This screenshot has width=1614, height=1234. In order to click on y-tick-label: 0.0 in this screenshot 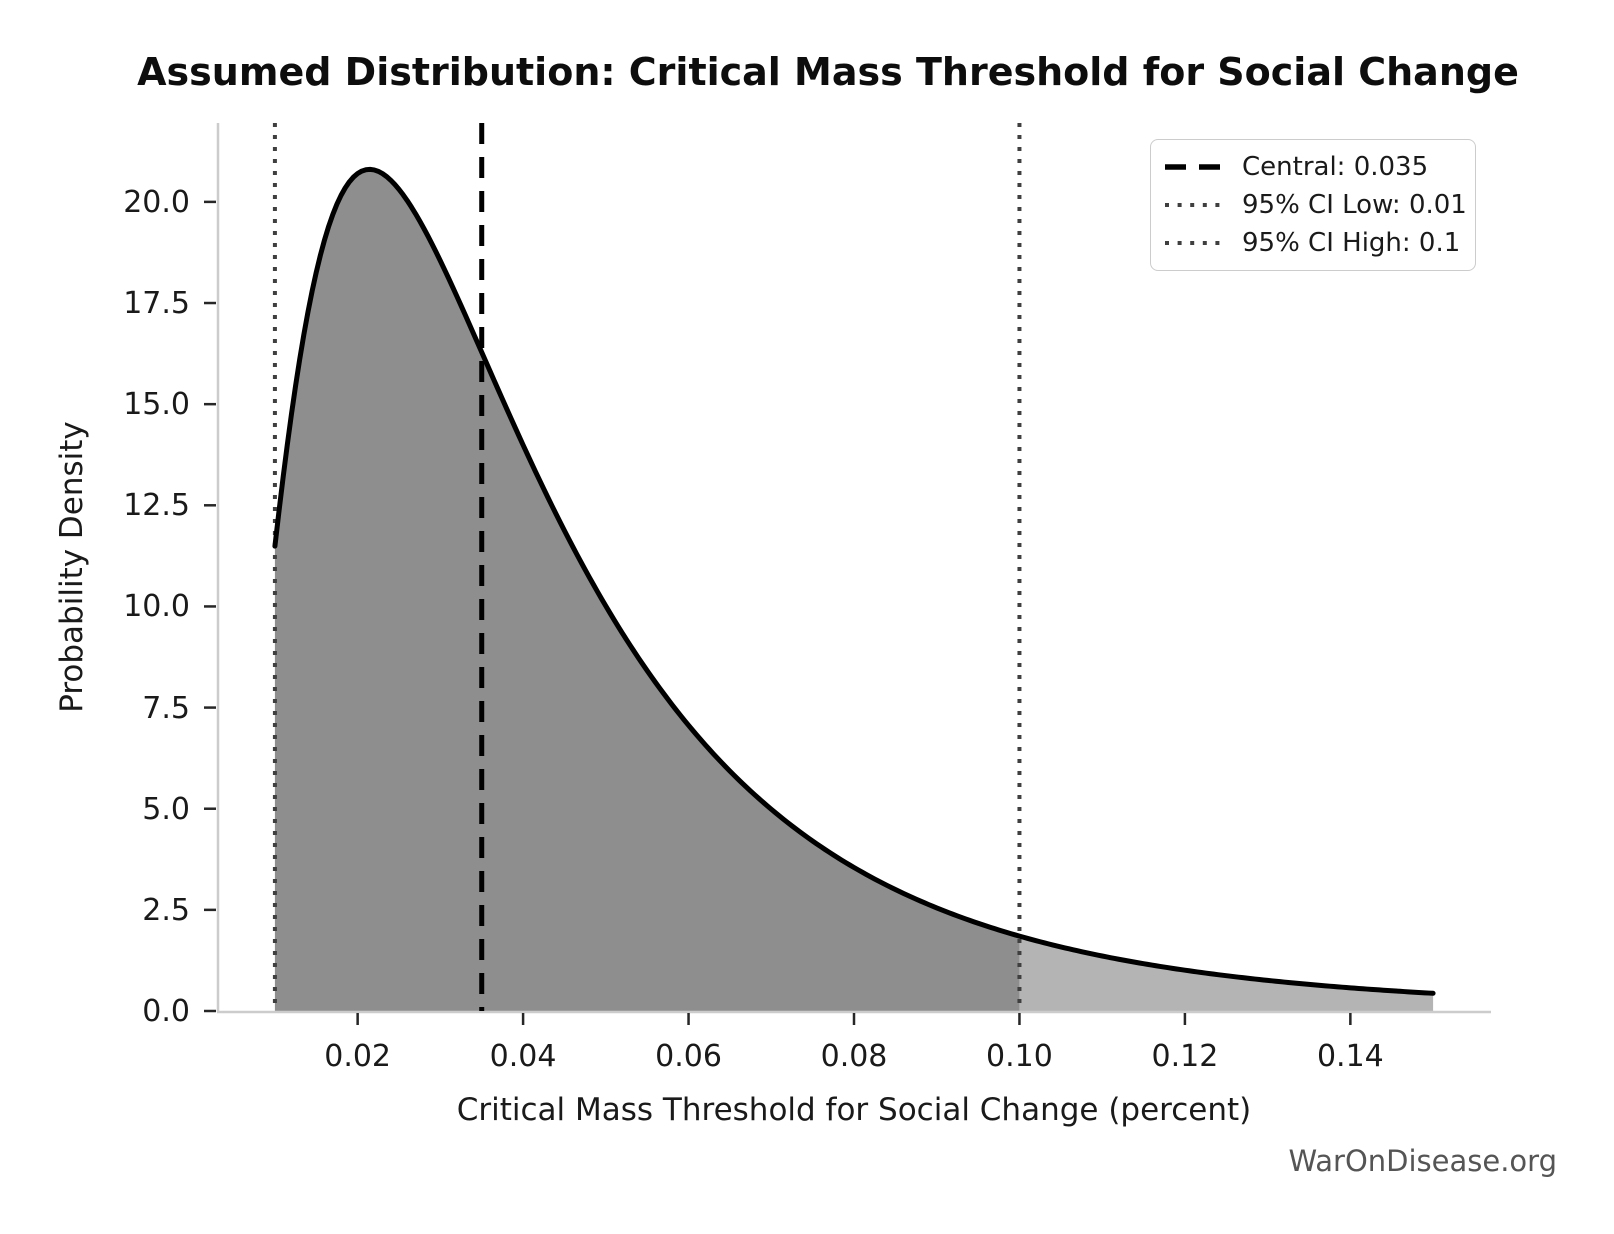, I will do `click(166, 1011)`.